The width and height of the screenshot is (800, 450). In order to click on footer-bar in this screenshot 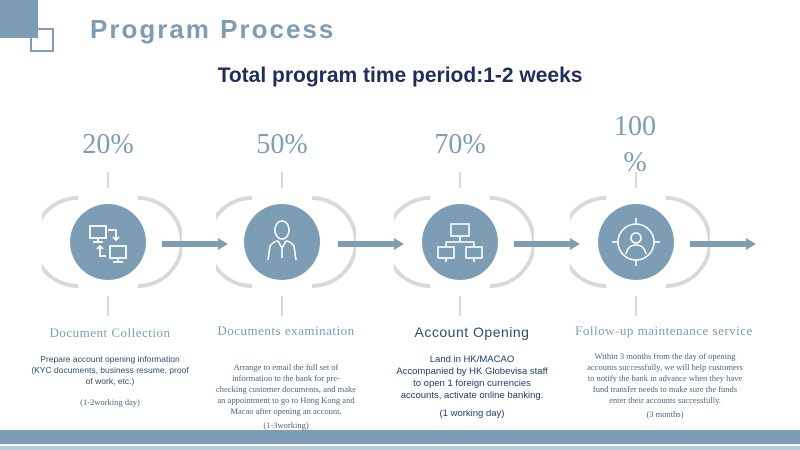, I will do `click(400, 437)`.